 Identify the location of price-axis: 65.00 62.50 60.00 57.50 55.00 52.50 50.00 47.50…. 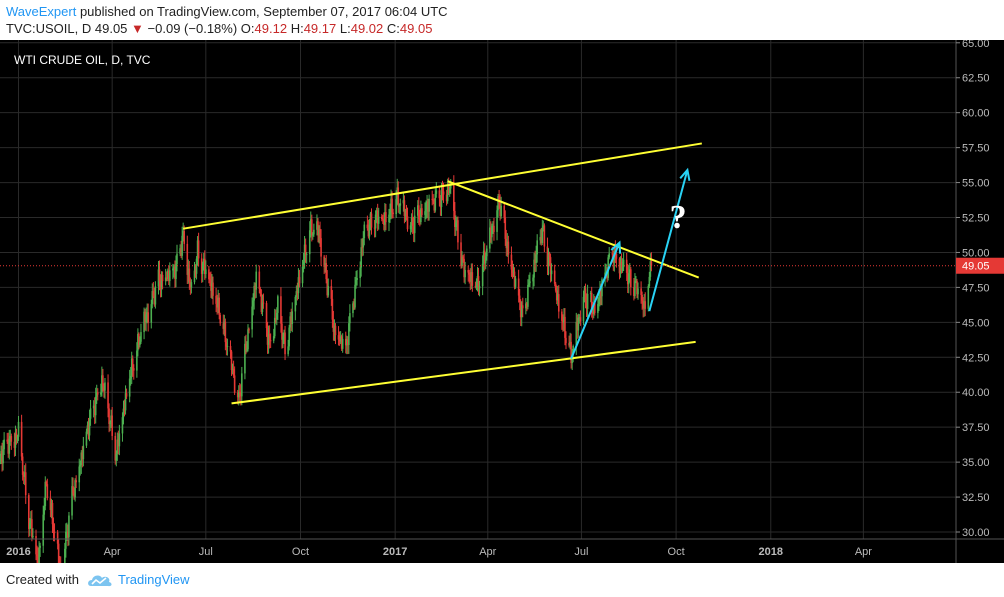
(980, 289).